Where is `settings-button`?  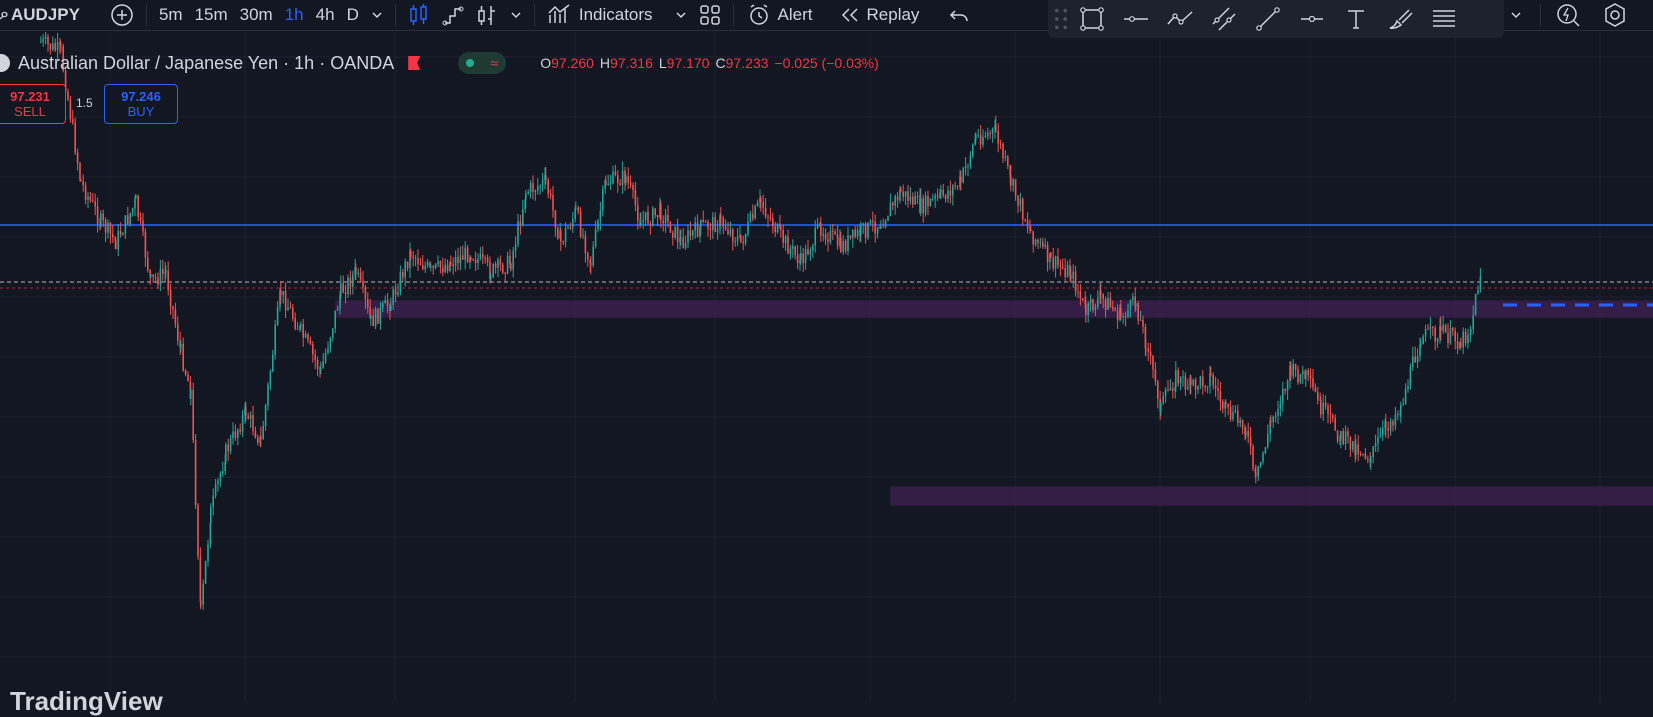 settings-button is located at coordinates (1615, 15).